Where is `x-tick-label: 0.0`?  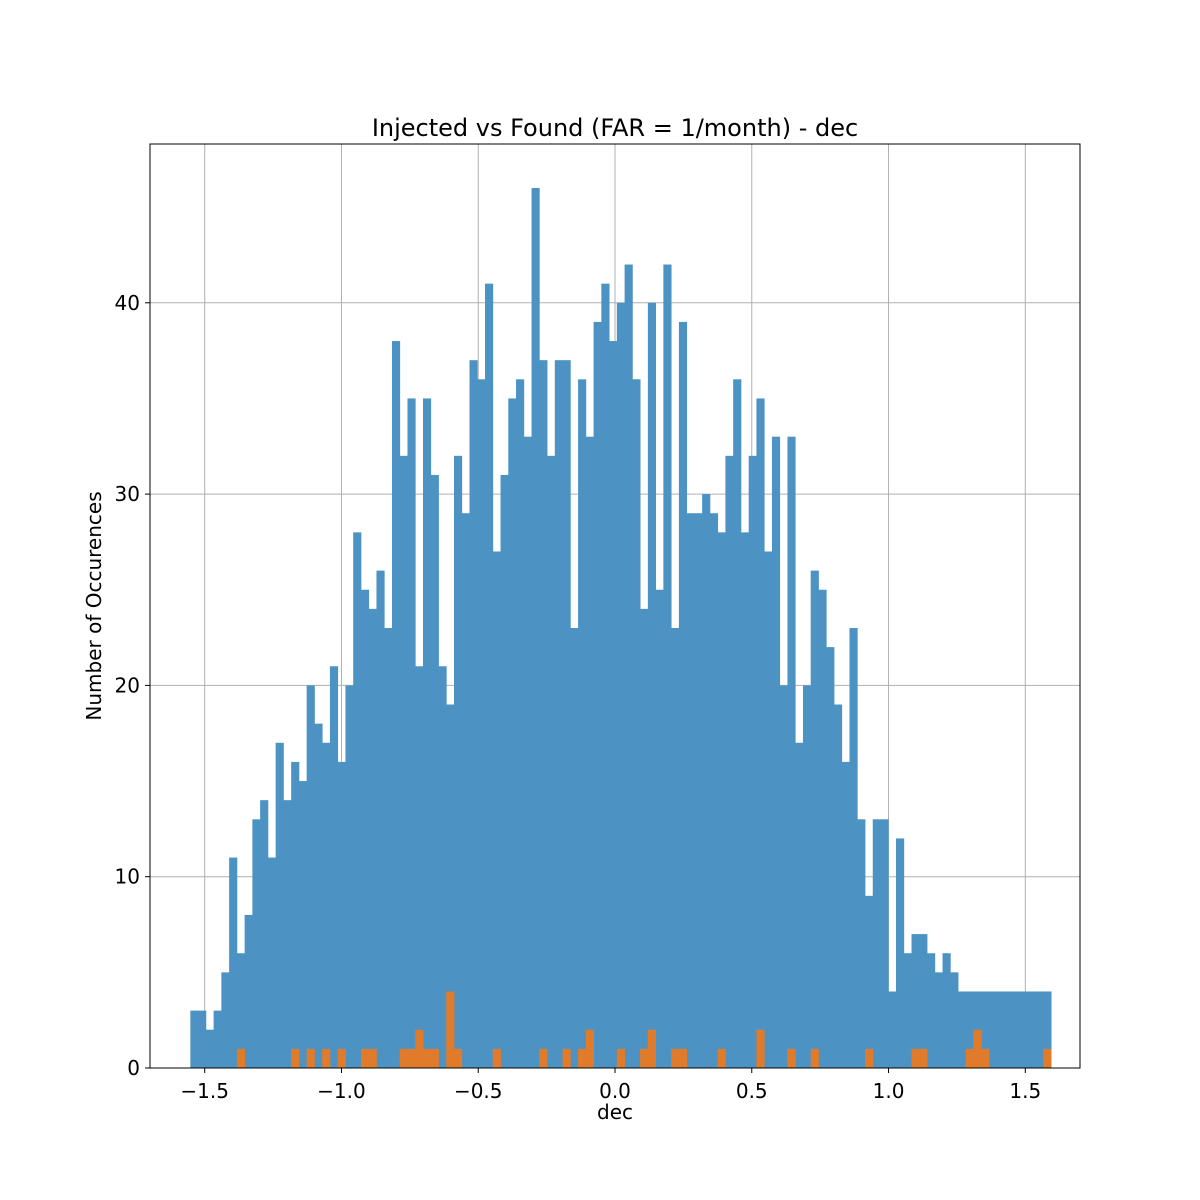
x-tick-label: 0.0 is located at coordinates (615, 1091).